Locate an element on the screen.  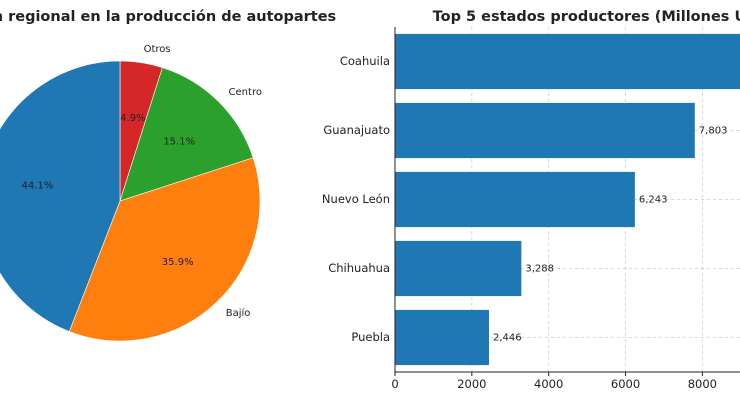
bar-puebla is located at coordinates (442, 337).